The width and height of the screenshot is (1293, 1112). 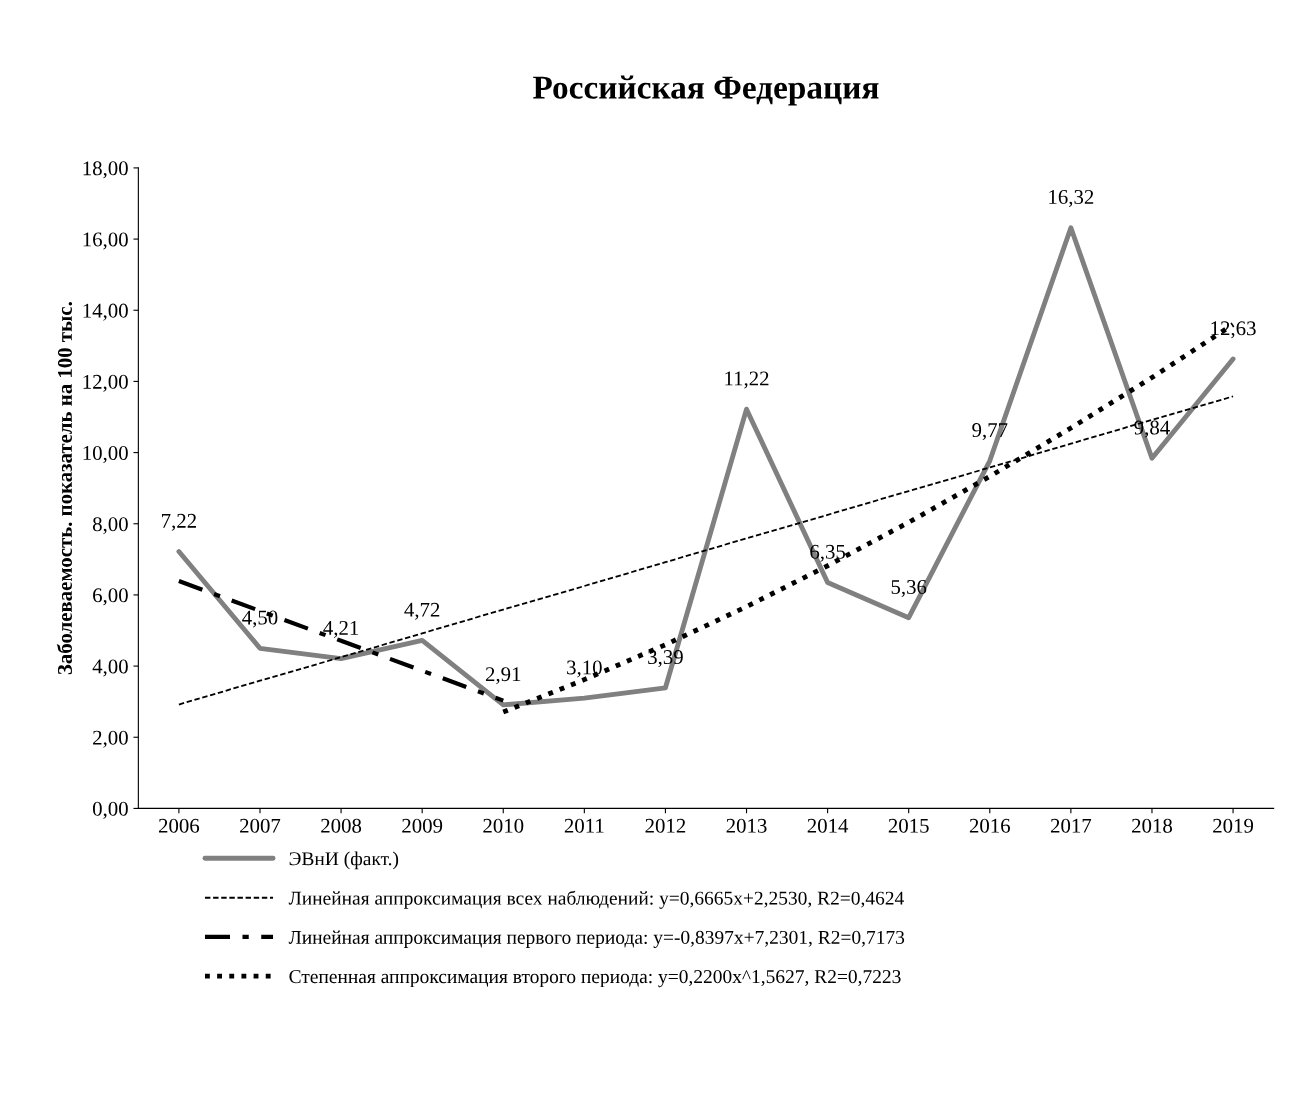 What do you see at coordinates (110, 668) in the screenshot?
I see `y-tick-label: 4,00` at bounding box center [110, 668].